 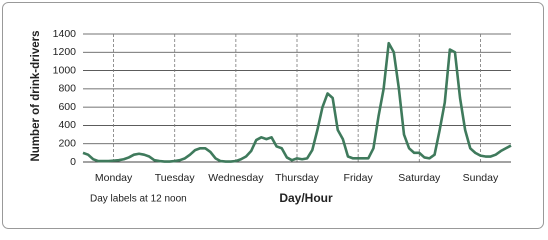 I want to click on x-tick-label: Tuesday, so click(x=175, y=178).